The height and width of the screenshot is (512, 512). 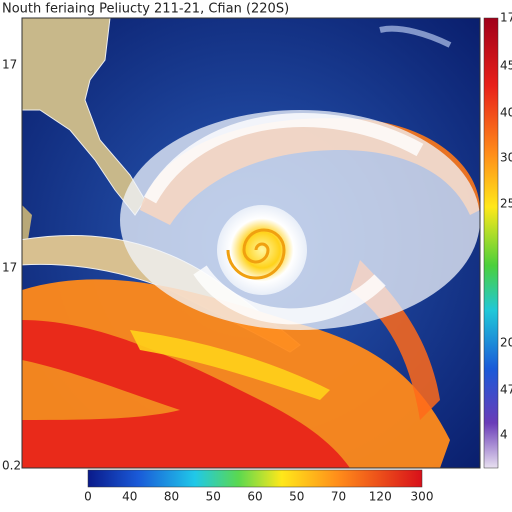 I want to click on colorbar-label: 4, so click(x=504, y=435).